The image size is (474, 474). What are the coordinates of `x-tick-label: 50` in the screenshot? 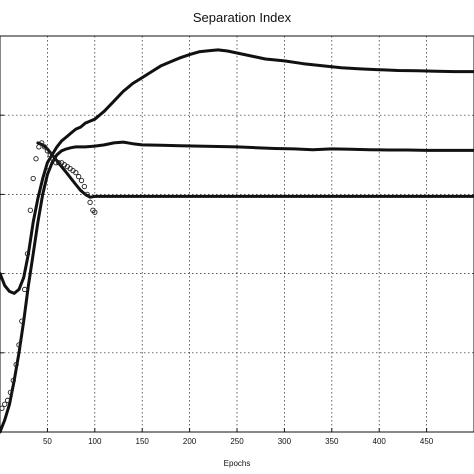 It's located at (47, 441).